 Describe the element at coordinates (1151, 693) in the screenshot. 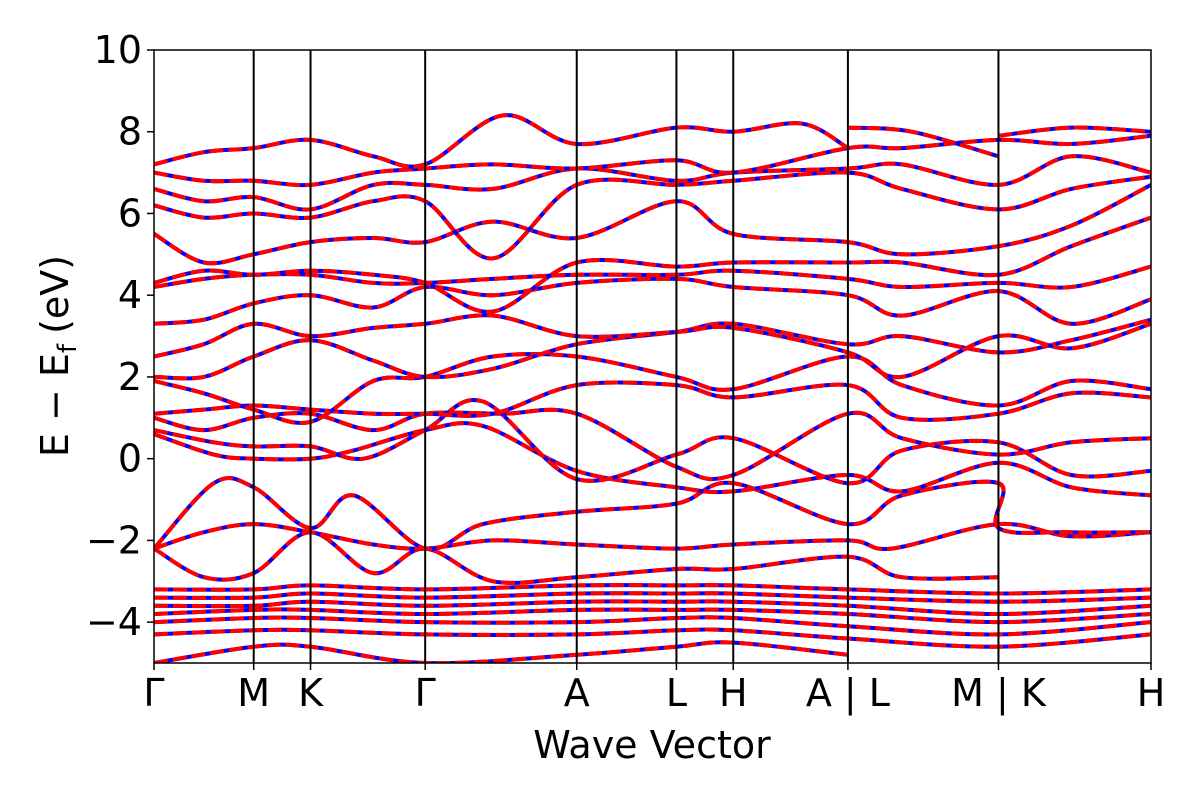

I see `x-tick-label-9: H` at that location.